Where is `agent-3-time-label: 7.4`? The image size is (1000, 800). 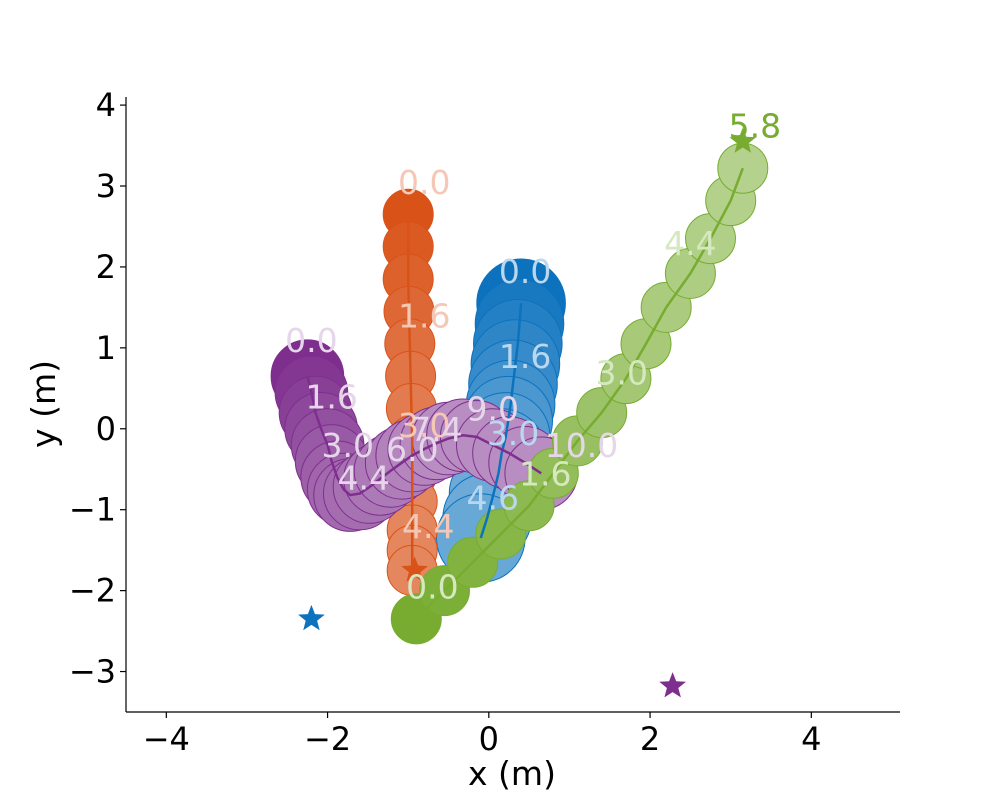 agent-3-time-label: 7.4 is located at coordinates (436, 429).